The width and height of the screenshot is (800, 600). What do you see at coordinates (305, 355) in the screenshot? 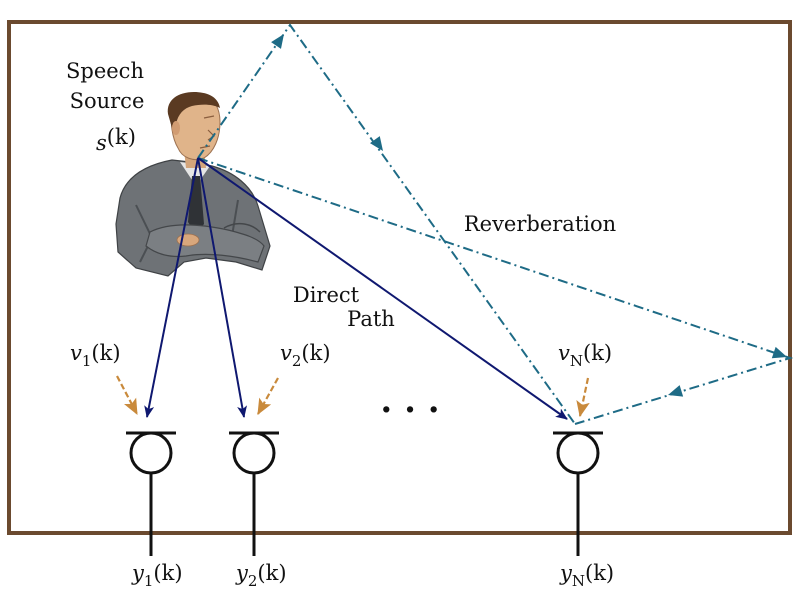
I see `signal-v2: v2(k)` at bounding box center [305, 355].